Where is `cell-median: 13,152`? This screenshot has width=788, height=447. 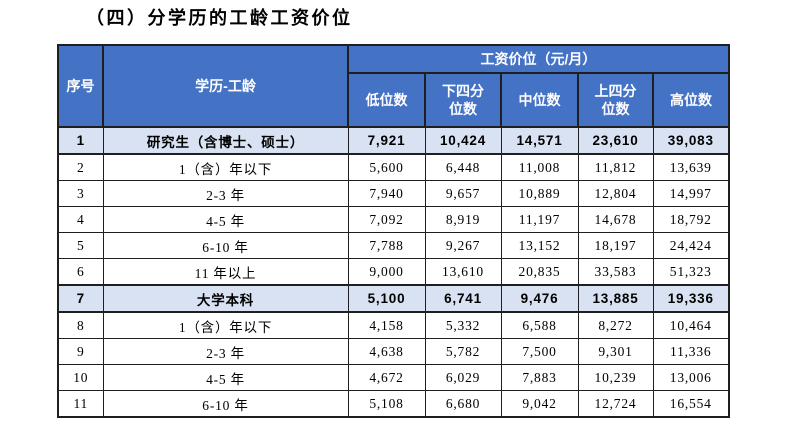 cell-median: 13,152 is located at coordinates (539, 245).